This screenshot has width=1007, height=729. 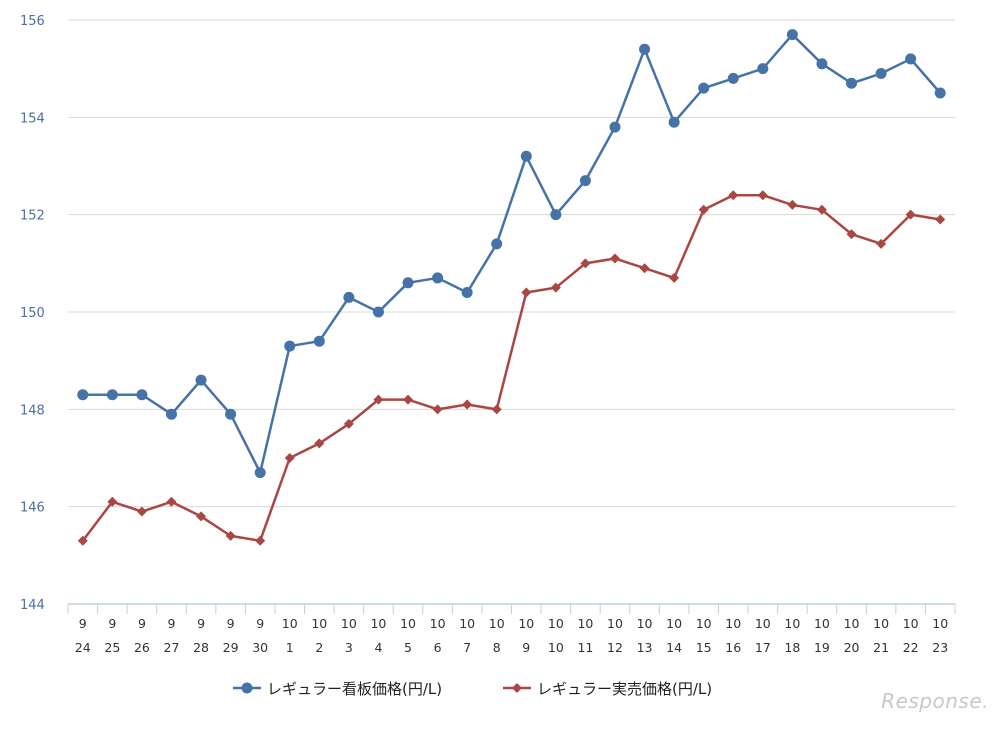 I want to click on x-tick-day: 27, so click(x=172, y=647).